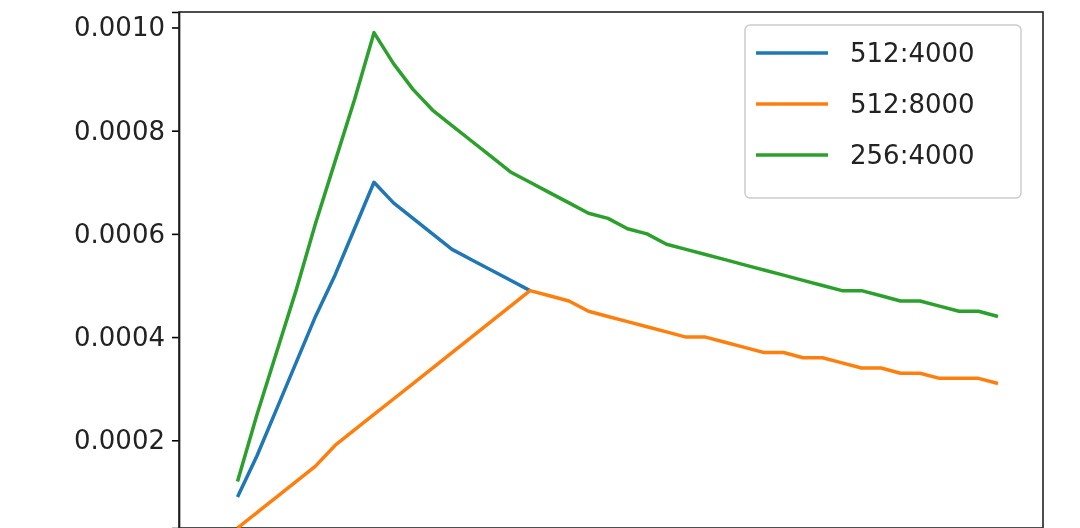  I want to click on y-tick-label: 0.0006, so click(119, 233).